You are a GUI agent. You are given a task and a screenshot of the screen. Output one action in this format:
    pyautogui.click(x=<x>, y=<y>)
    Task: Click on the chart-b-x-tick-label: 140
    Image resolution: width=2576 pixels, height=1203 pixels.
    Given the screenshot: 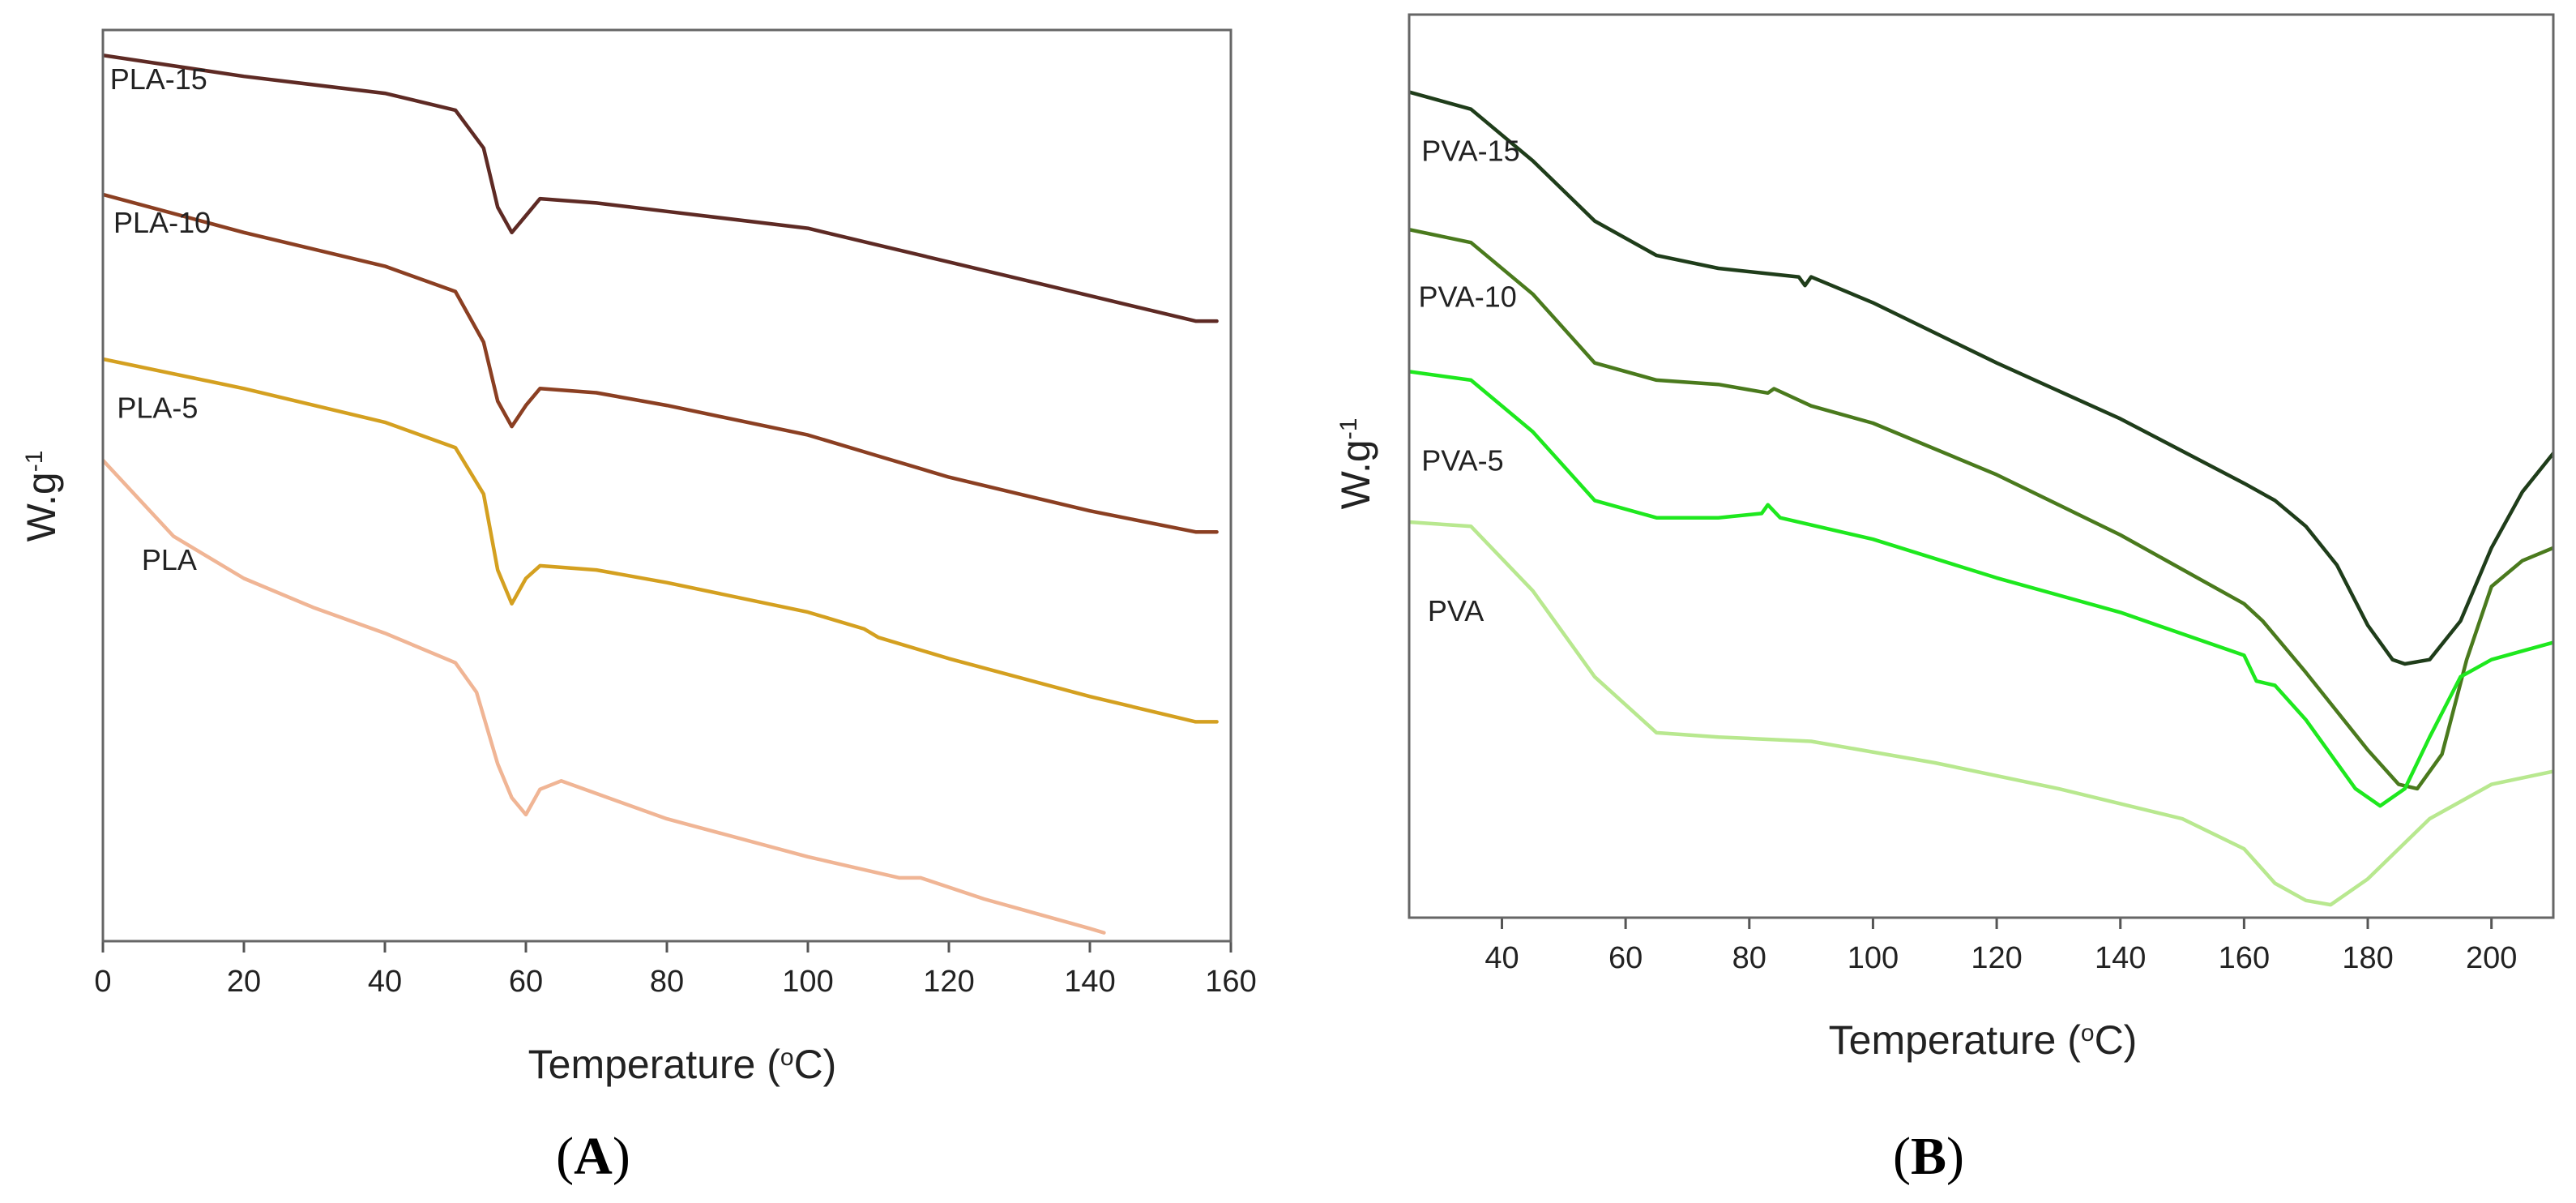 What is the action you would take?
    pyautogui.click(x=2120, y=958)
    